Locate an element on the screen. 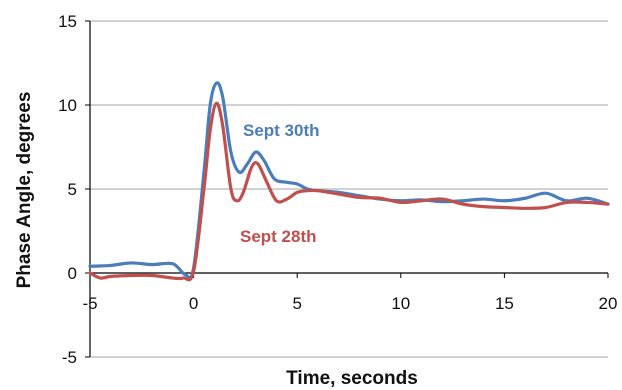  y-tick-label: 15 is located at coordinates (67, 21).